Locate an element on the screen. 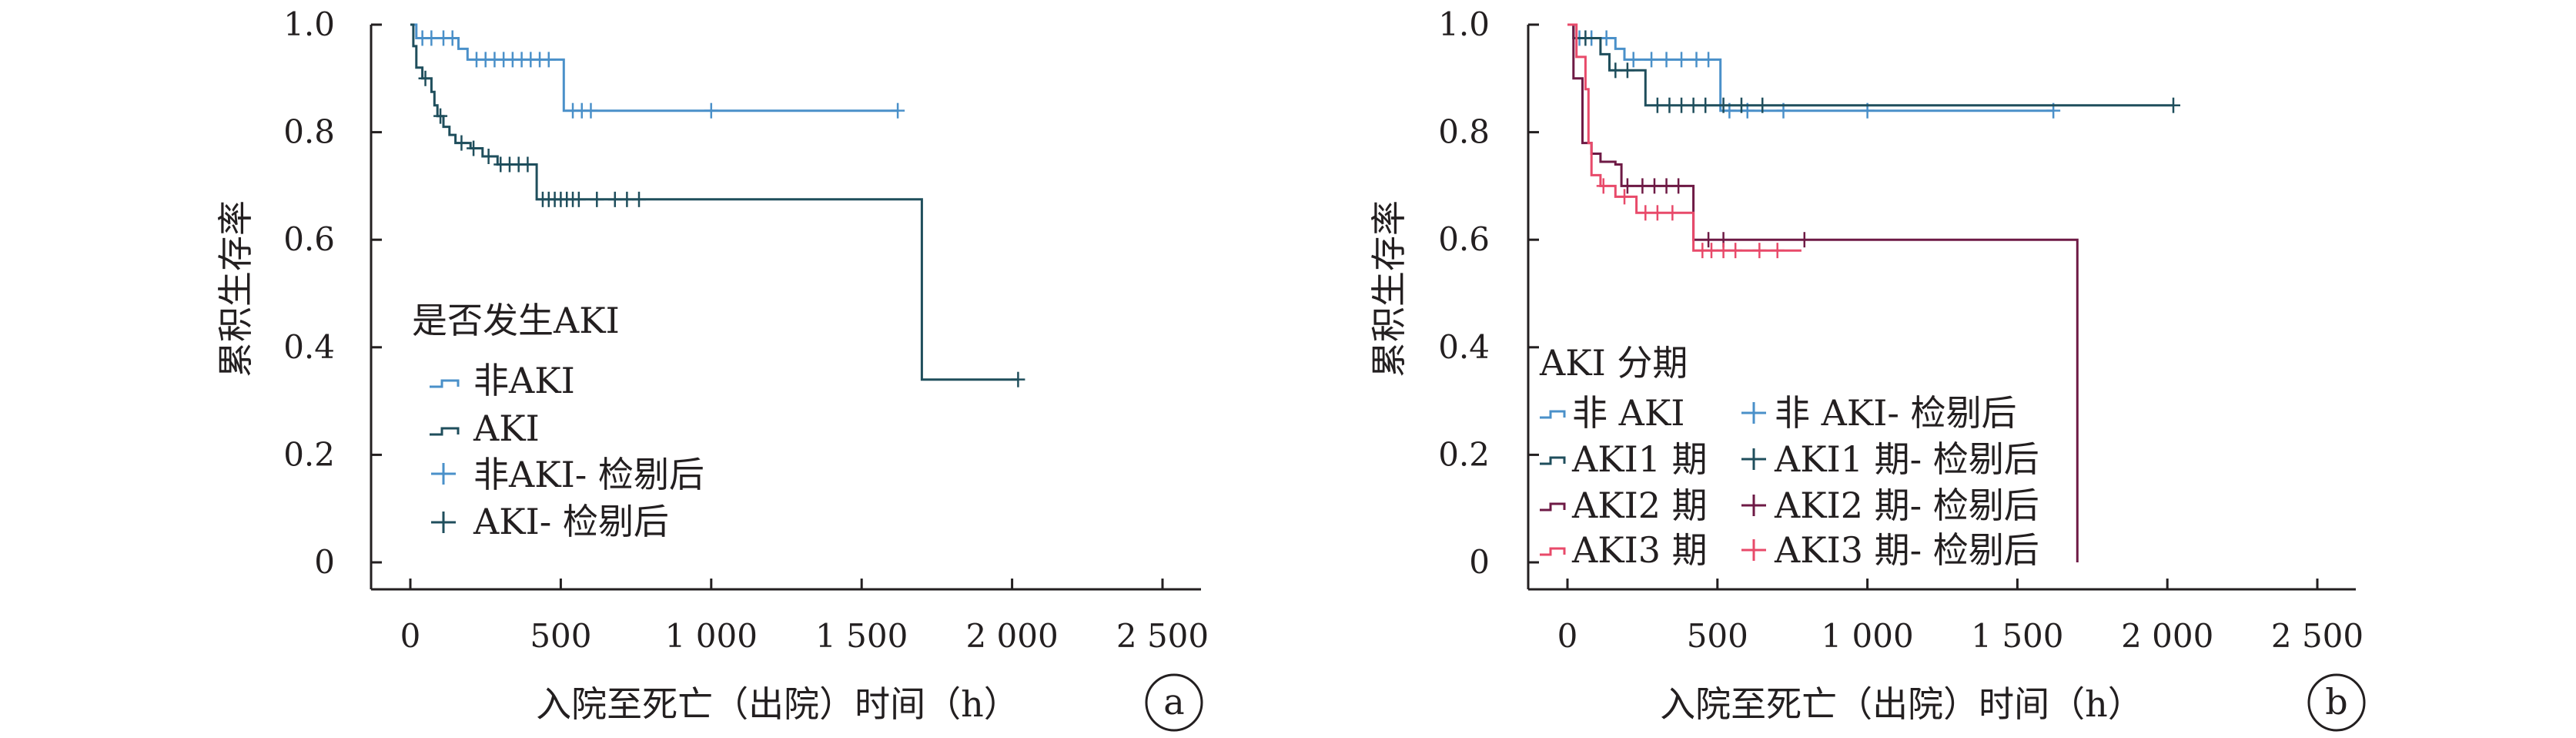 Image resolution: width=2576 pixels, height=738 pixels. panel-b-ylabel: 累积生存率 is located at coordinates (1389, 288).